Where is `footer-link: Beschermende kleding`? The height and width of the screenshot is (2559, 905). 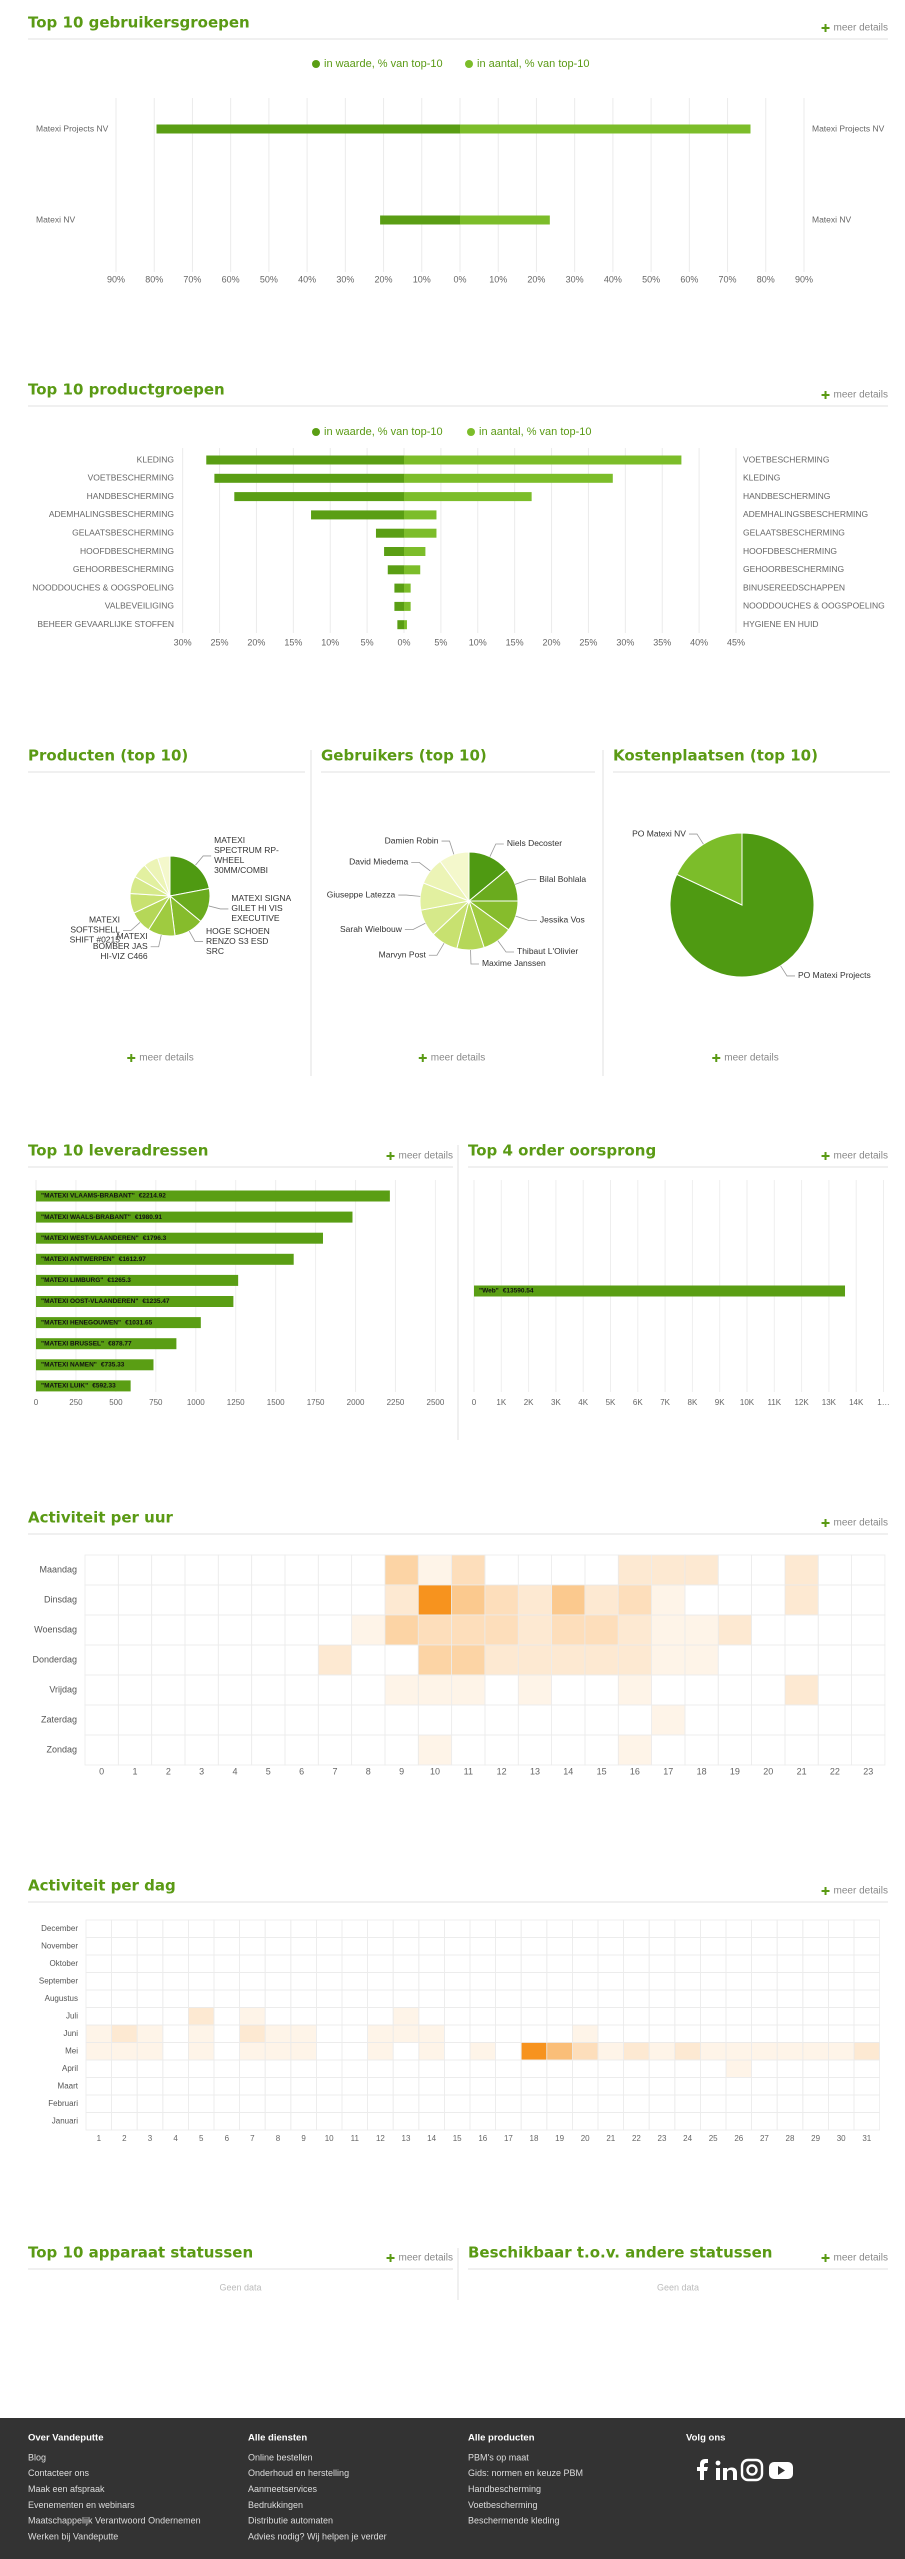 footer-link: Beschermende kleding is located at coordinates (514, 2521).